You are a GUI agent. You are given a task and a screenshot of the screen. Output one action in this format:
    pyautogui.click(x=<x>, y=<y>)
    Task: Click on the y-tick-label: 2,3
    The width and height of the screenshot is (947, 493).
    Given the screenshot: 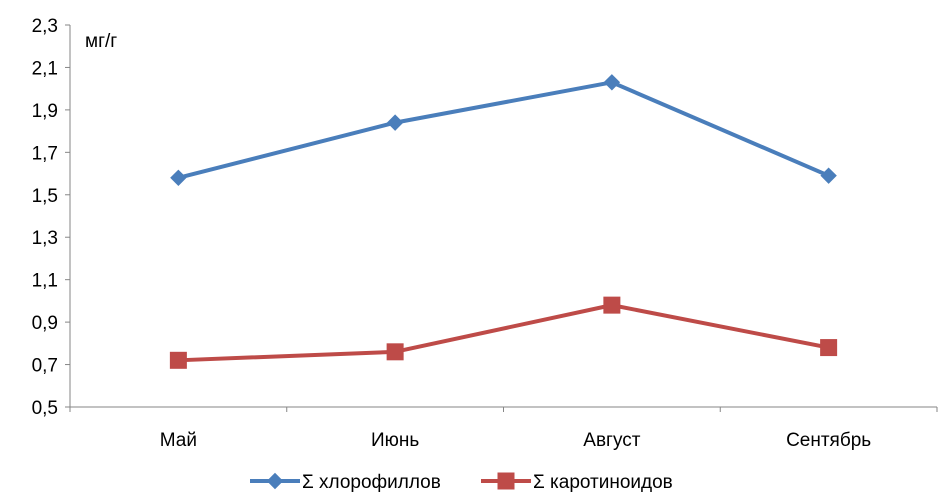 What is the action you would take?
    pyautogui.click(x=45, y=26)
    